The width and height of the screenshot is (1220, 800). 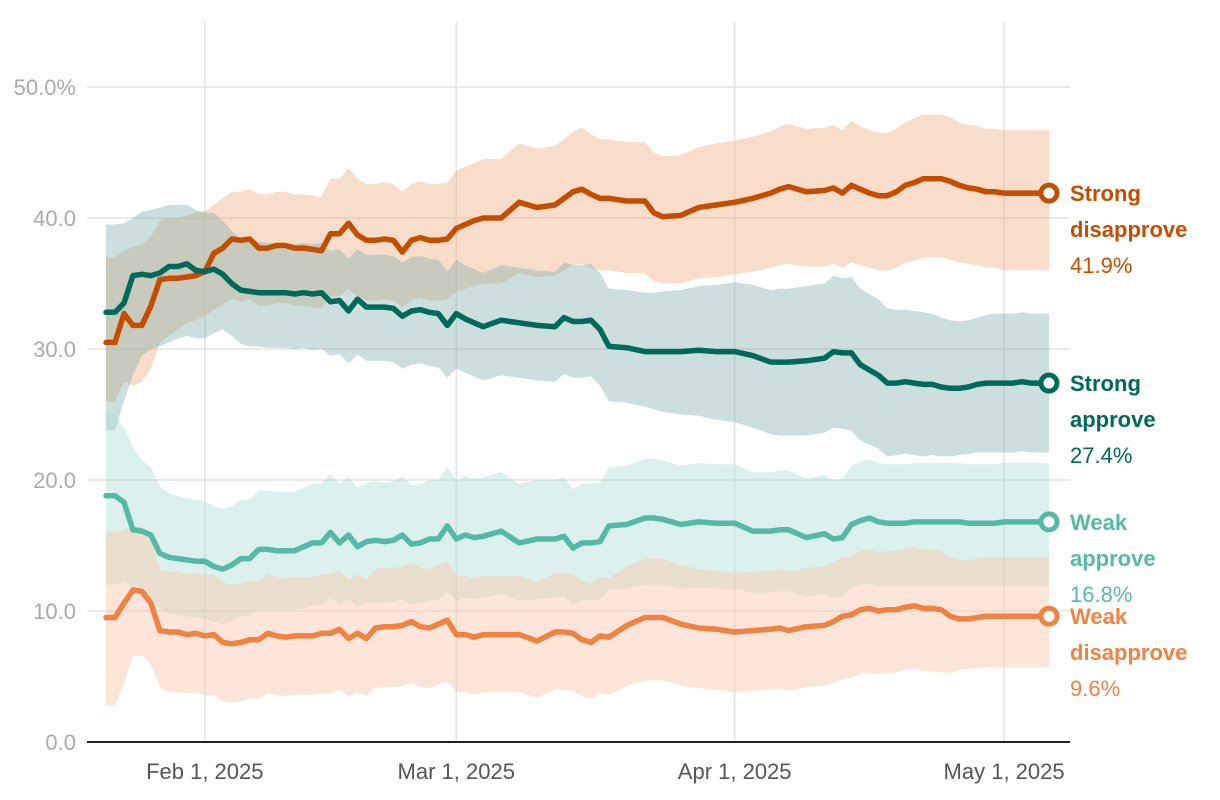 What do you see at coordinates (204, 771) in the screenshot?
I see `x-tick-label: Feb 1, 2025` at bounding box center [204, 771].